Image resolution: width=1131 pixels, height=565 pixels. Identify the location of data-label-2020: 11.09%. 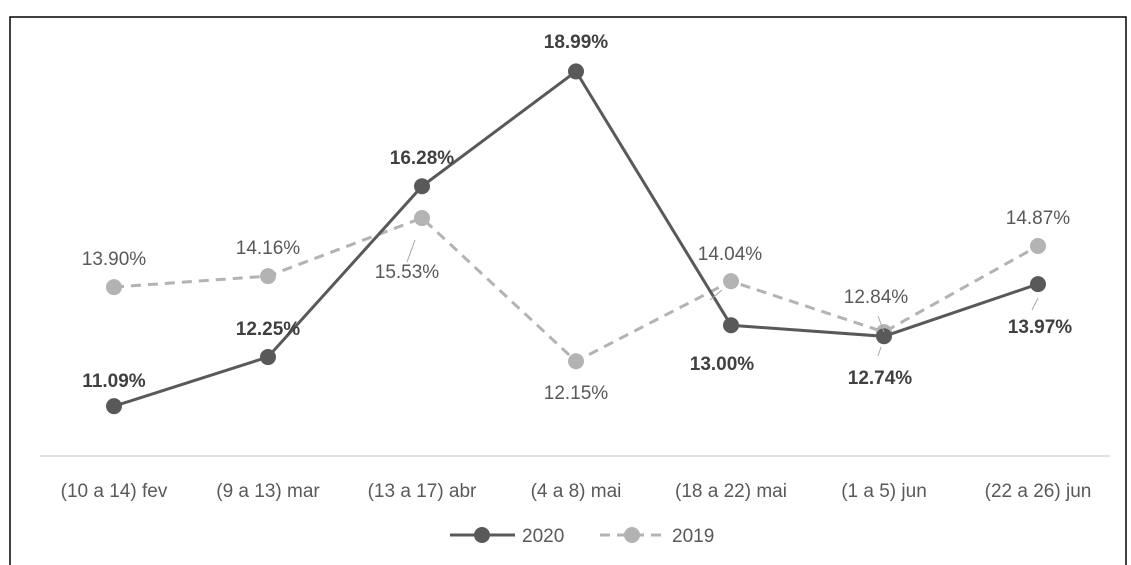
(113, 381).